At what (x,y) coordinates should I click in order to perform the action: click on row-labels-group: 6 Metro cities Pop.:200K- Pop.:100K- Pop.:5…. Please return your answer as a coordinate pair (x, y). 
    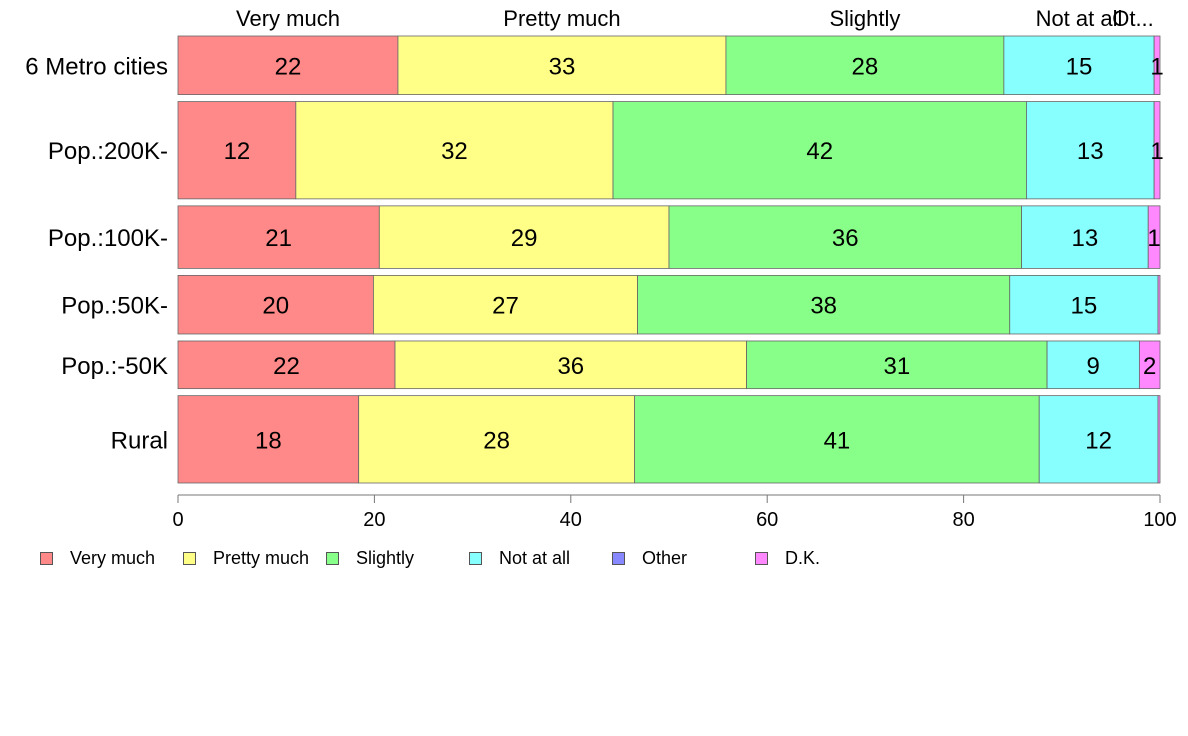
    Looking at the image, I should click on (96, 253).